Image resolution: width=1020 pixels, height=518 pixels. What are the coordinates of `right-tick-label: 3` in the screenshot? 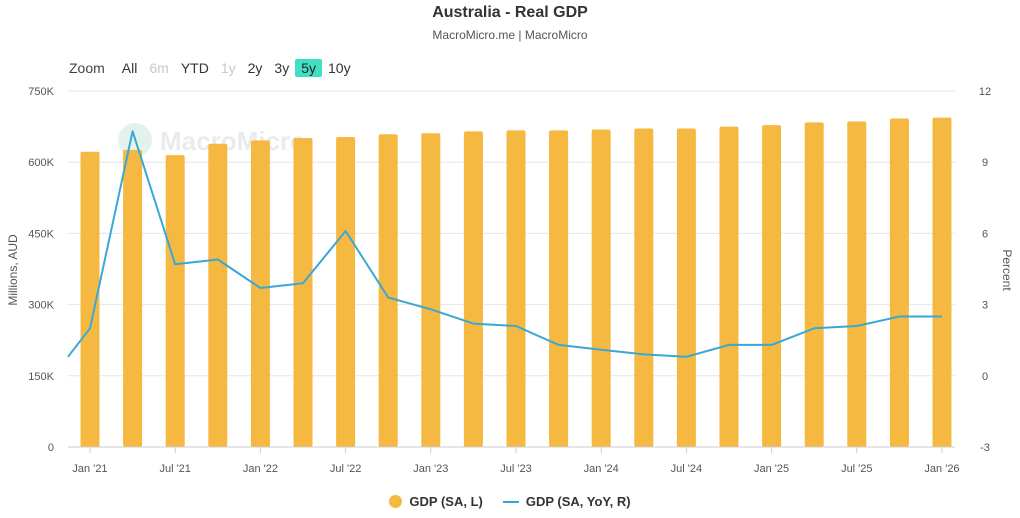 It's located at (985, 306).